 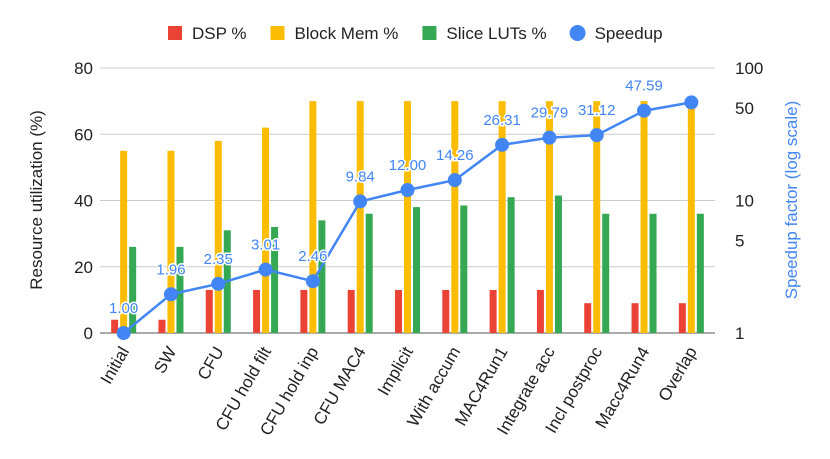 What do you see at coordinates (36, 200) in the screenshot?
I see `y-axis-title: Resource utilization (%)` at bounding box center [36, 200].